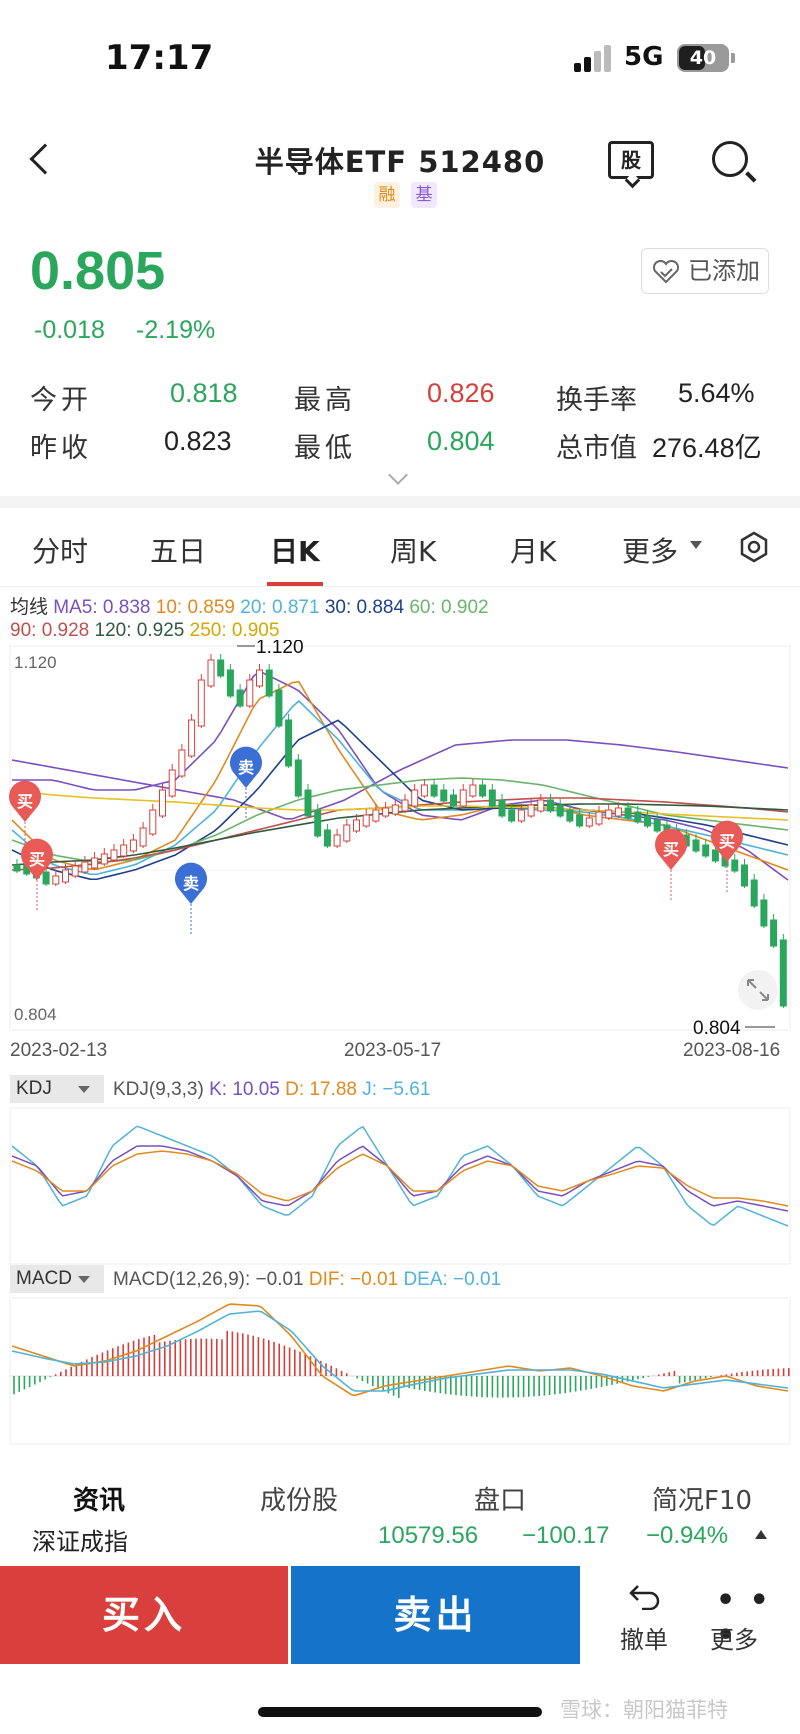 The height and width of the screenshot is (1734, 800). What do you see at coordinates (452, 1279) in the screenshot?
I see `macd-dea: DEA: −0.01` at bounding box center [452, 1279].